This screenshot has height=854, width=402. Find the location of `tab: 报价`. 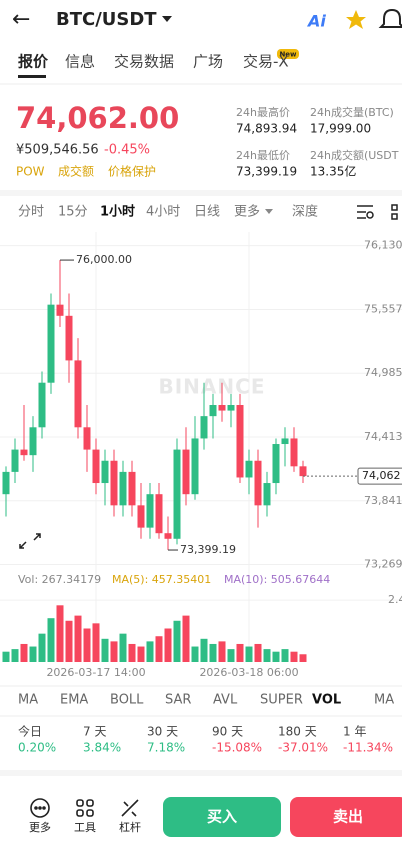

tab: 报价 is located at coordinates (33, 62).